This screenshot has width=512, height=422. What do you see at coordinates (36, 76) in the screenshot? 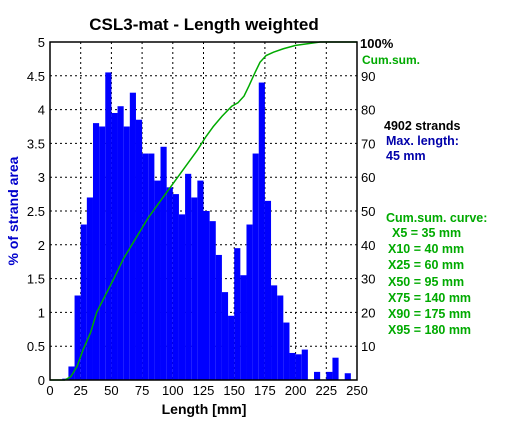
I see `y-tick-label: 4.5` at bounding box center [36, 76].